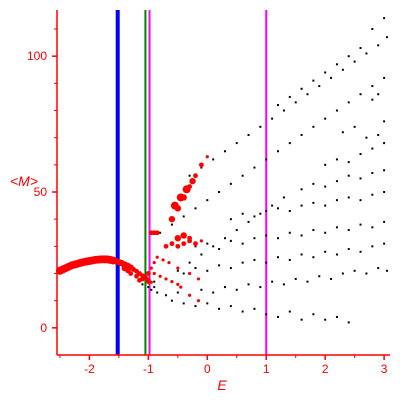 The image size is (400, 400). Describe the element at coordinates (43, 328) in the screenshot. I see `y-tick-label: 0` at that location.